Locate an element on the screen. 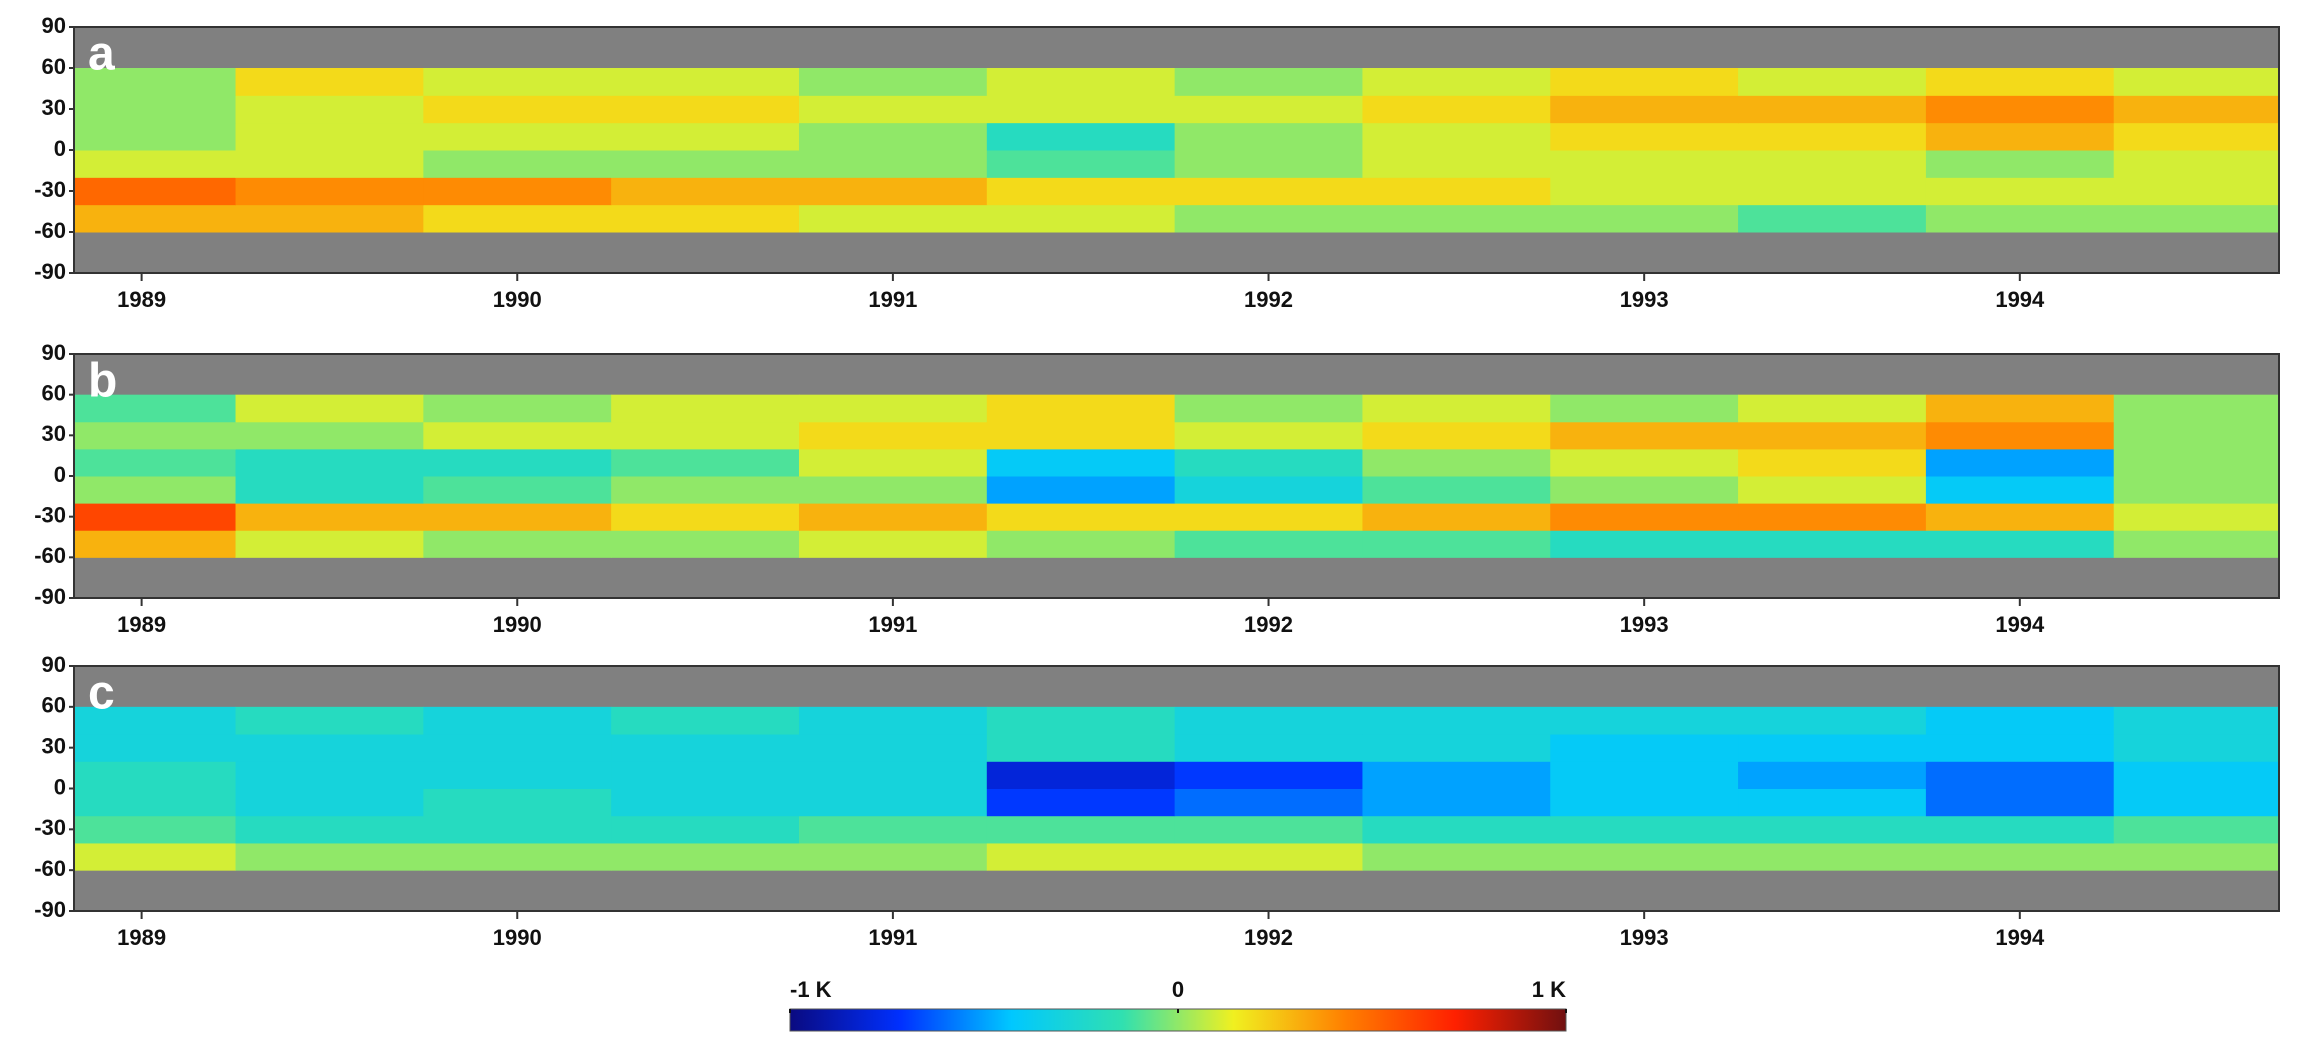 The image size is (2316, 1045). y-tick-label: 0 is located at coordinates (60, 474).